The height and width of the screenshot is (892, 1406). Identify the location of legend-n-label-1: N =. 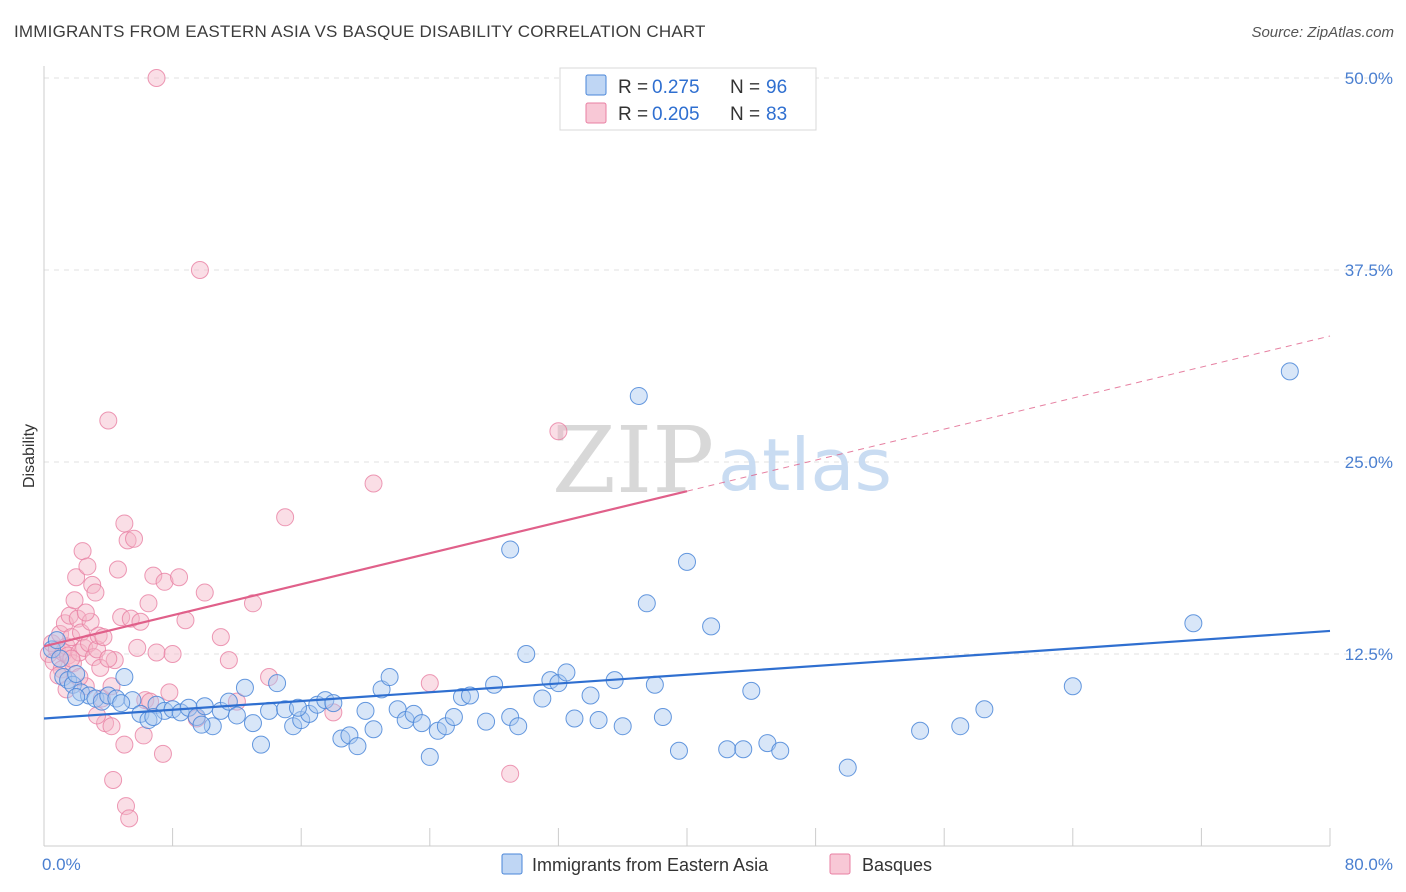
(745, 87).